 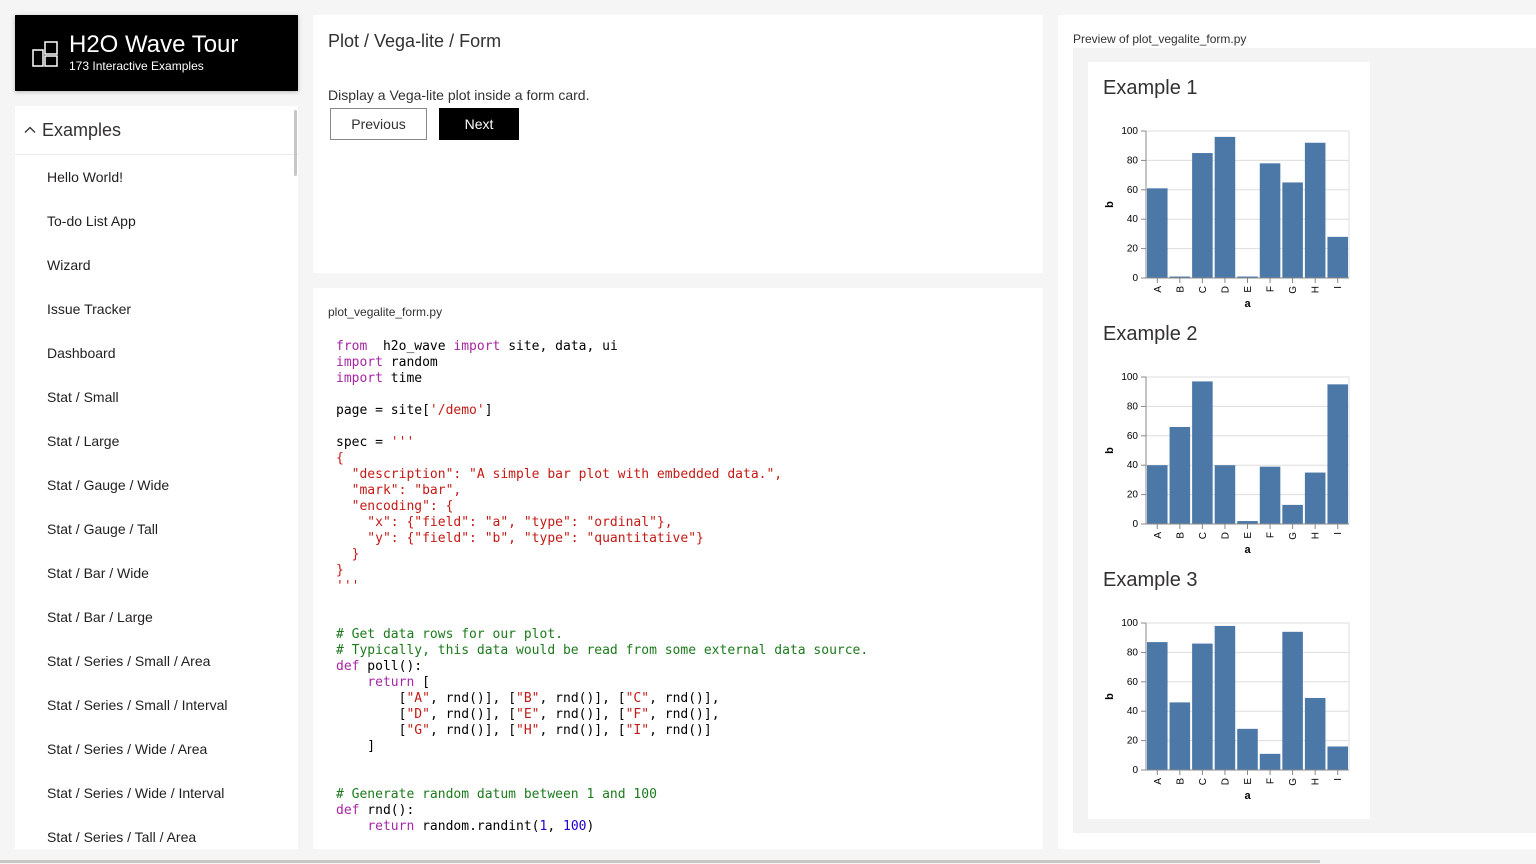 What do you see at coordinates (103, 529) in the screenshot?
I see `nav-item: Stat / Gauge / Tall` at bounding box center [103, 529].